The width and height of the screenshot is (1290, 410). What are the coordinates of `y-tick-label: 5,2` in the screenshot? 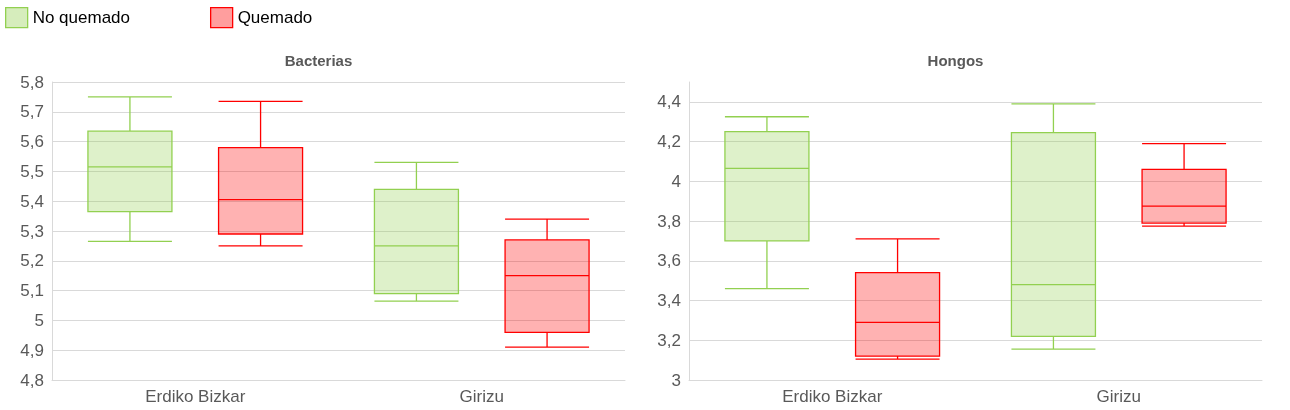 It's located at (32, 261).